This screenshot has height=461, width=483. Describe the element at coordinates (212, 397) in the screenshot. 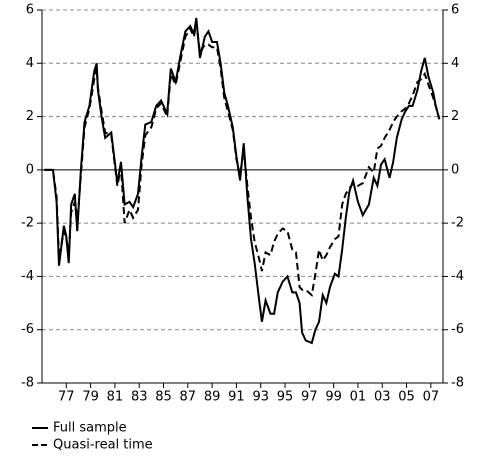

I see `x-tick-label: 89` at that location.